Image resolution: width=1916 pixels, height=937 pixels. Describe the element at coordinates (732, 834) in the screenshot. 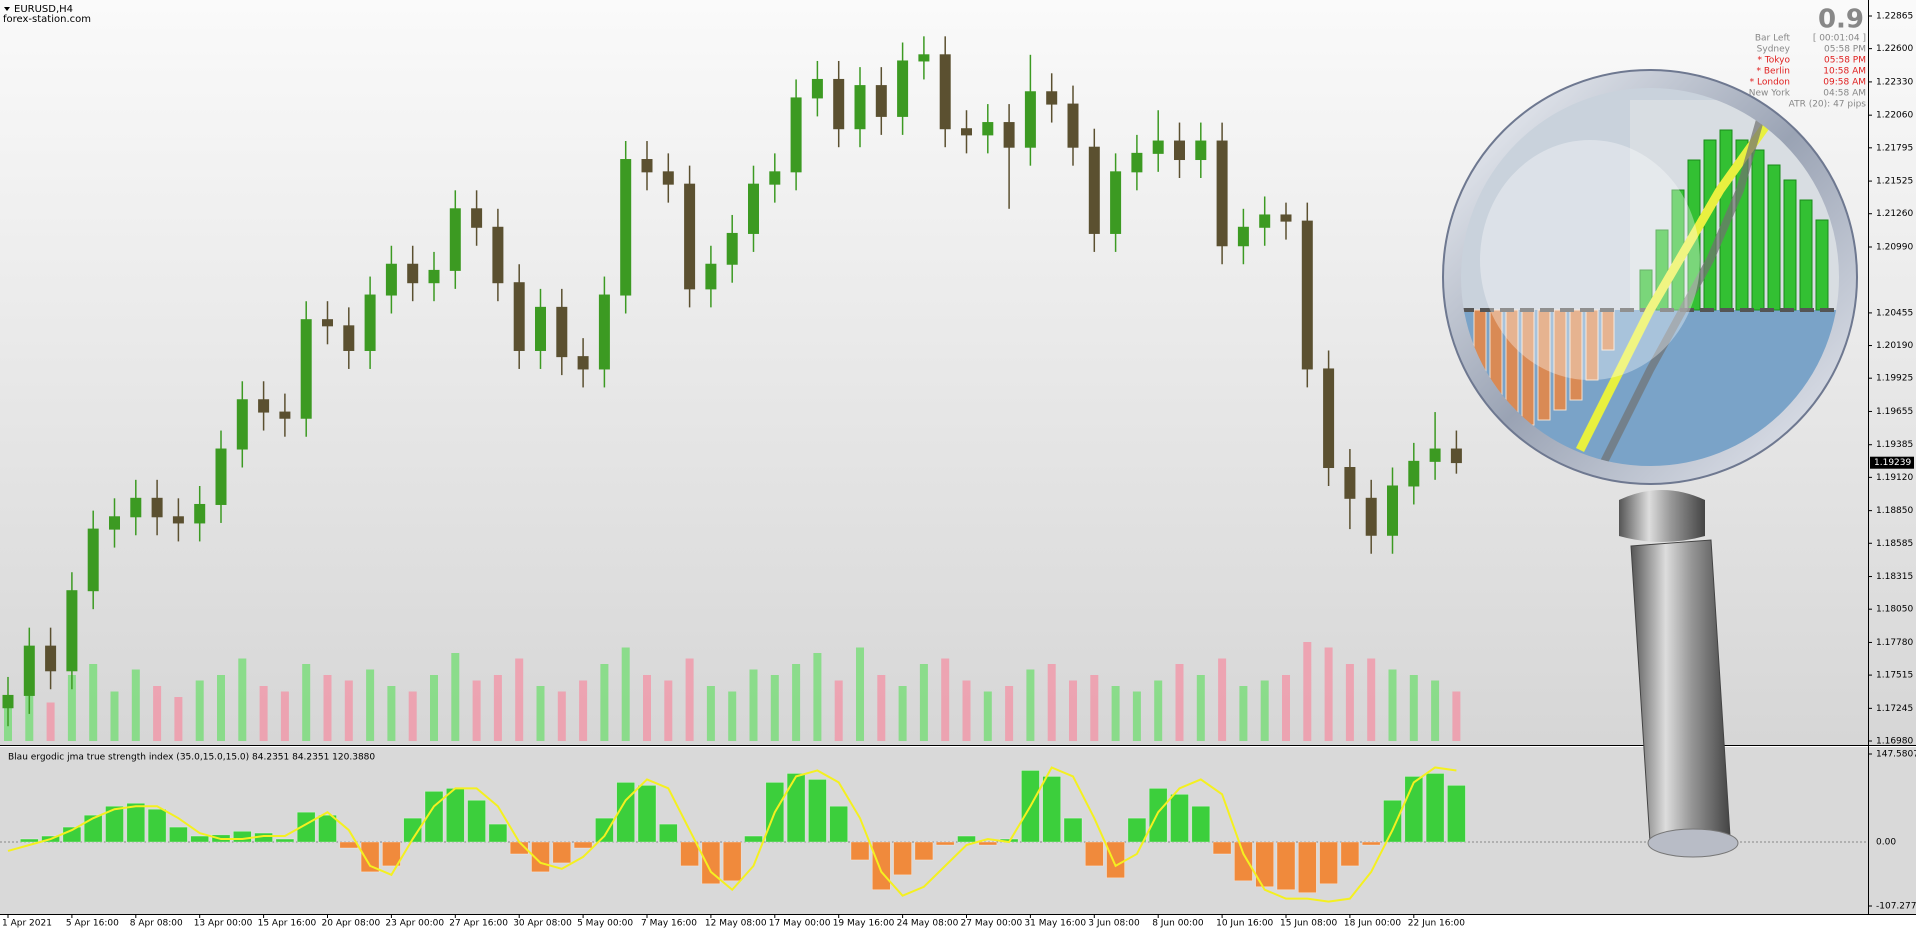

I see `signal-line` at that location.